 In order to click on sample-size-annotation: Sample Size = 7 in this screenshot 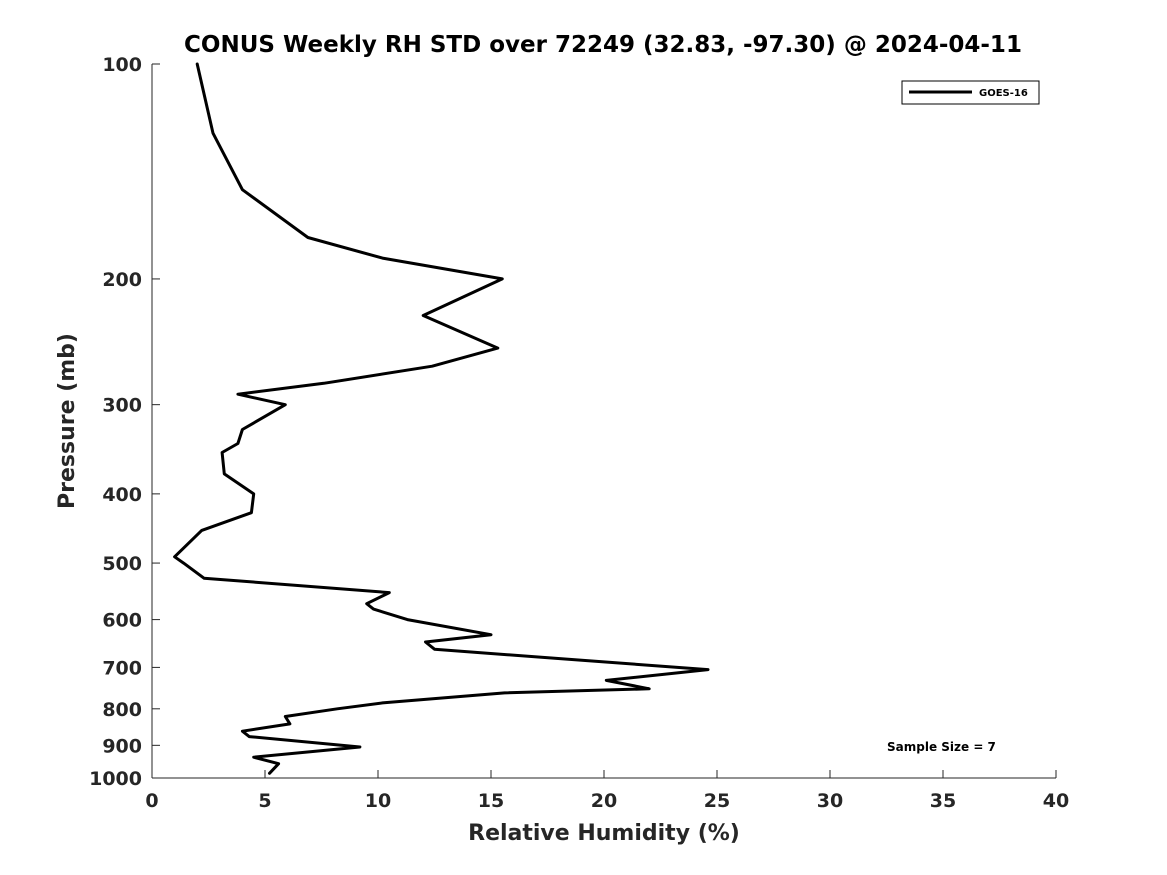, I will do `click(941, 747)`.